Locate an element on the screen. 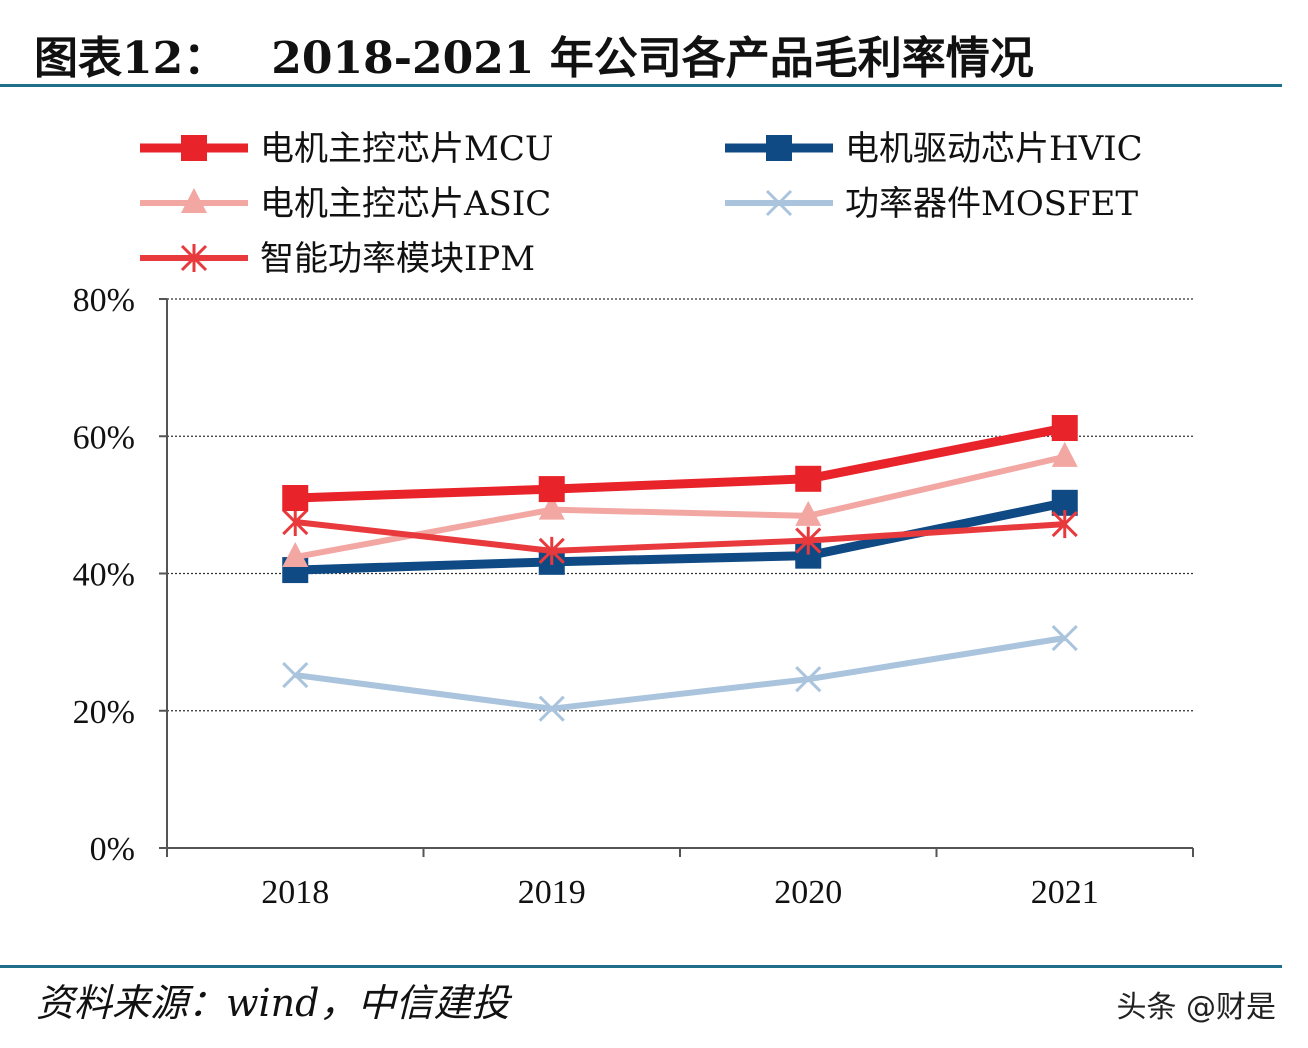  legend-label: 电机主控芯片MCU is located at coordinates (406, 149).